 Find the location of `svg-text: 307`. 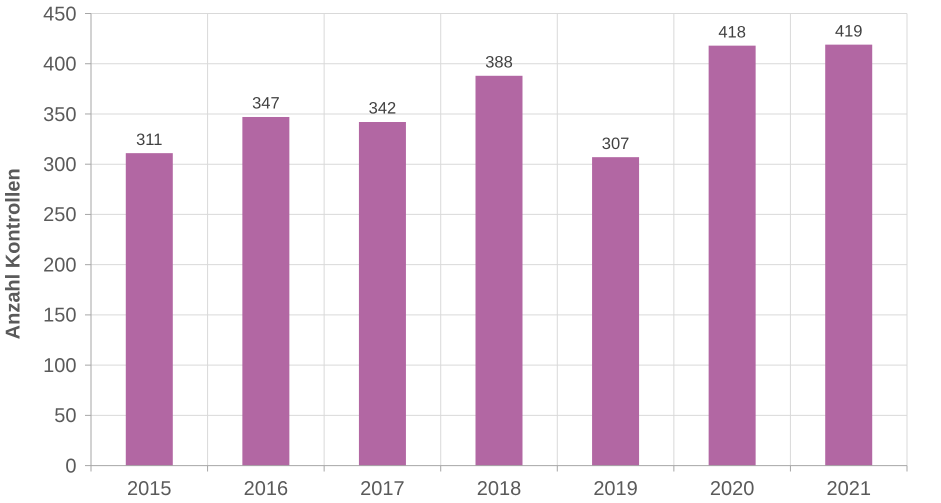

svg-text: 307 is located at coordinates (616, 144).